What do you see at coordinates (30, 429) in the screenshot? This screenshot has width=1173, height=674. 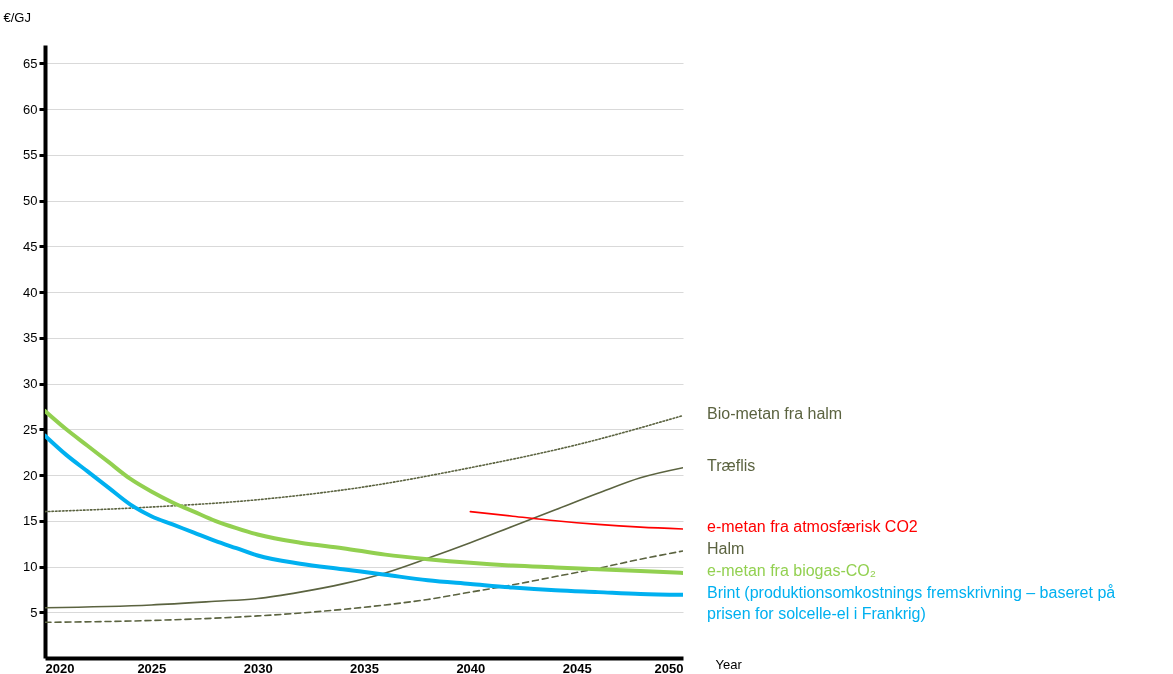 I see `y-tick-label: 25` at bounding box center [30, 429].